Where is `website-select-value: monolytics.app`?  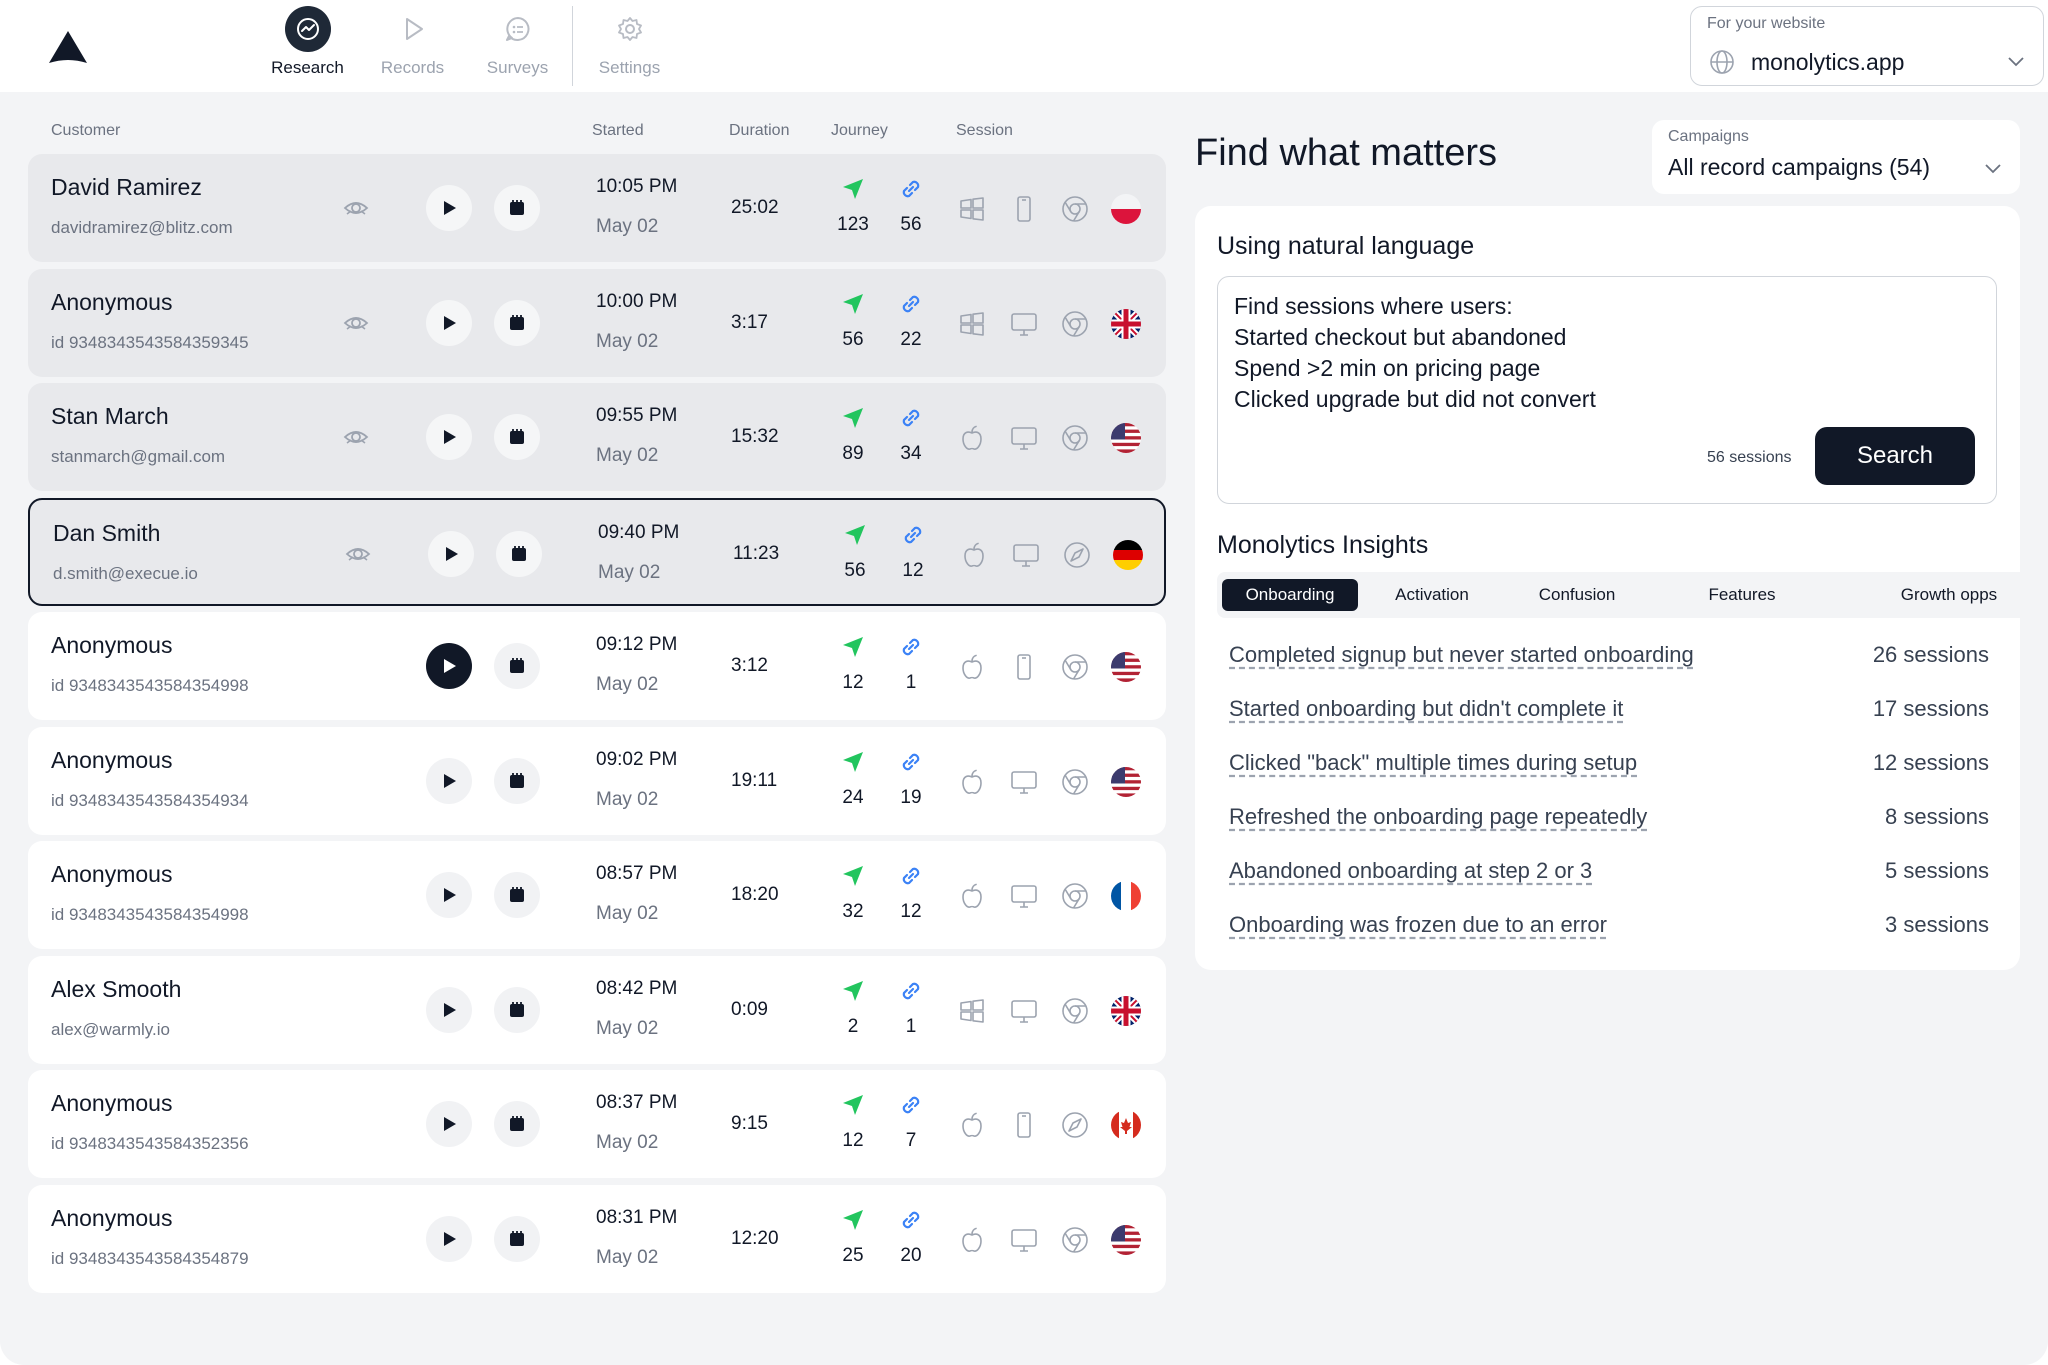 website-select-value: monolytics.app is located at coordinates (1828, 62).